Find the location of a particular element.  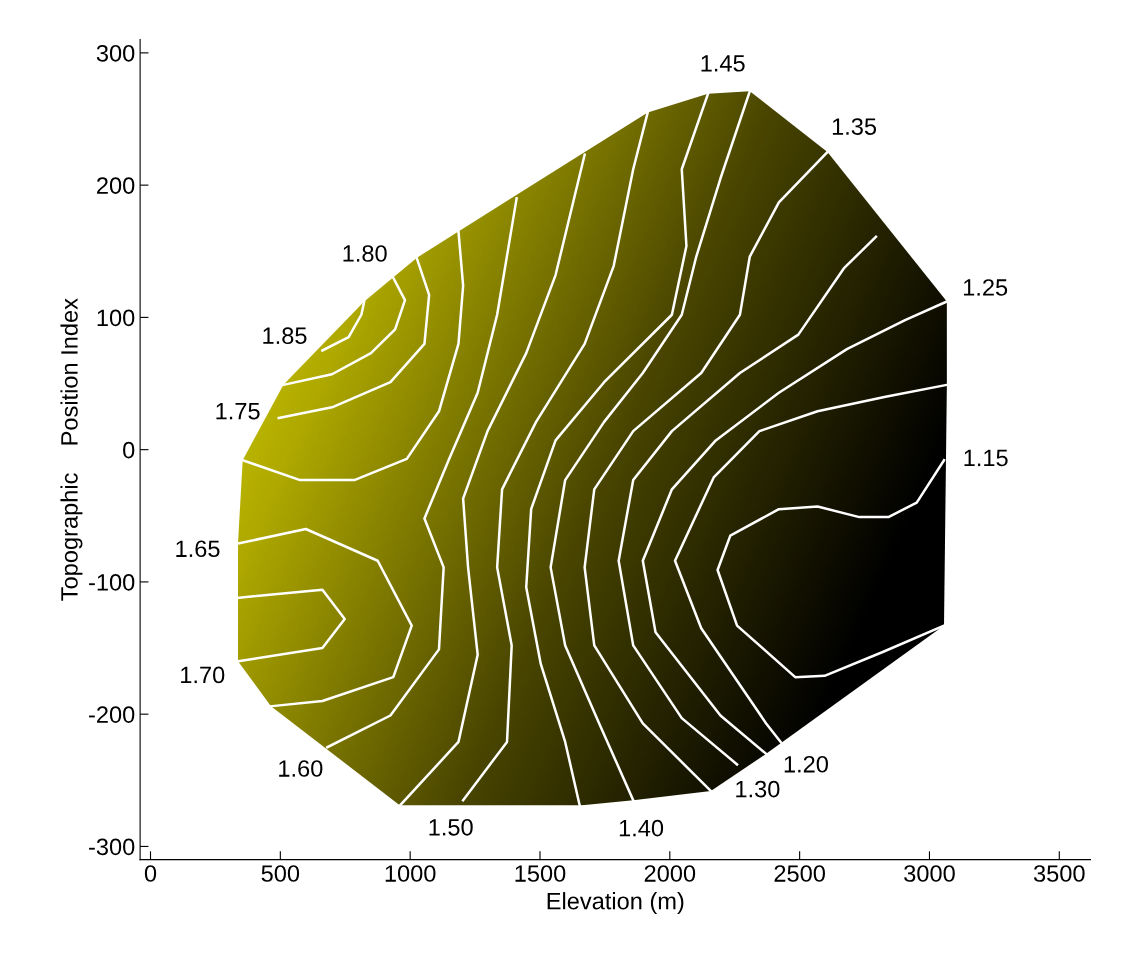

series-label: 1.80 is located at coordinates (365, 253).